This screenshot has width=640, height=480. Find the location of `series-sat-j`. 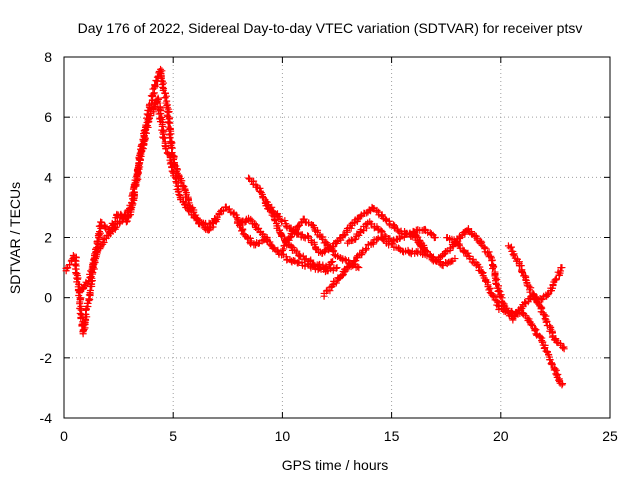

series-sat-j is located at coordinates (505, 311).